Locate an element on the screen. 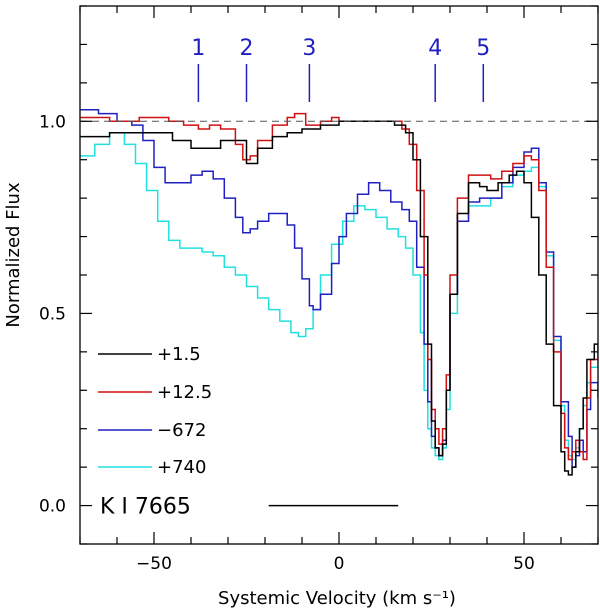 The image size is (600, 608). y-tick-label: 0.0 is located at coordinates (52, 507).